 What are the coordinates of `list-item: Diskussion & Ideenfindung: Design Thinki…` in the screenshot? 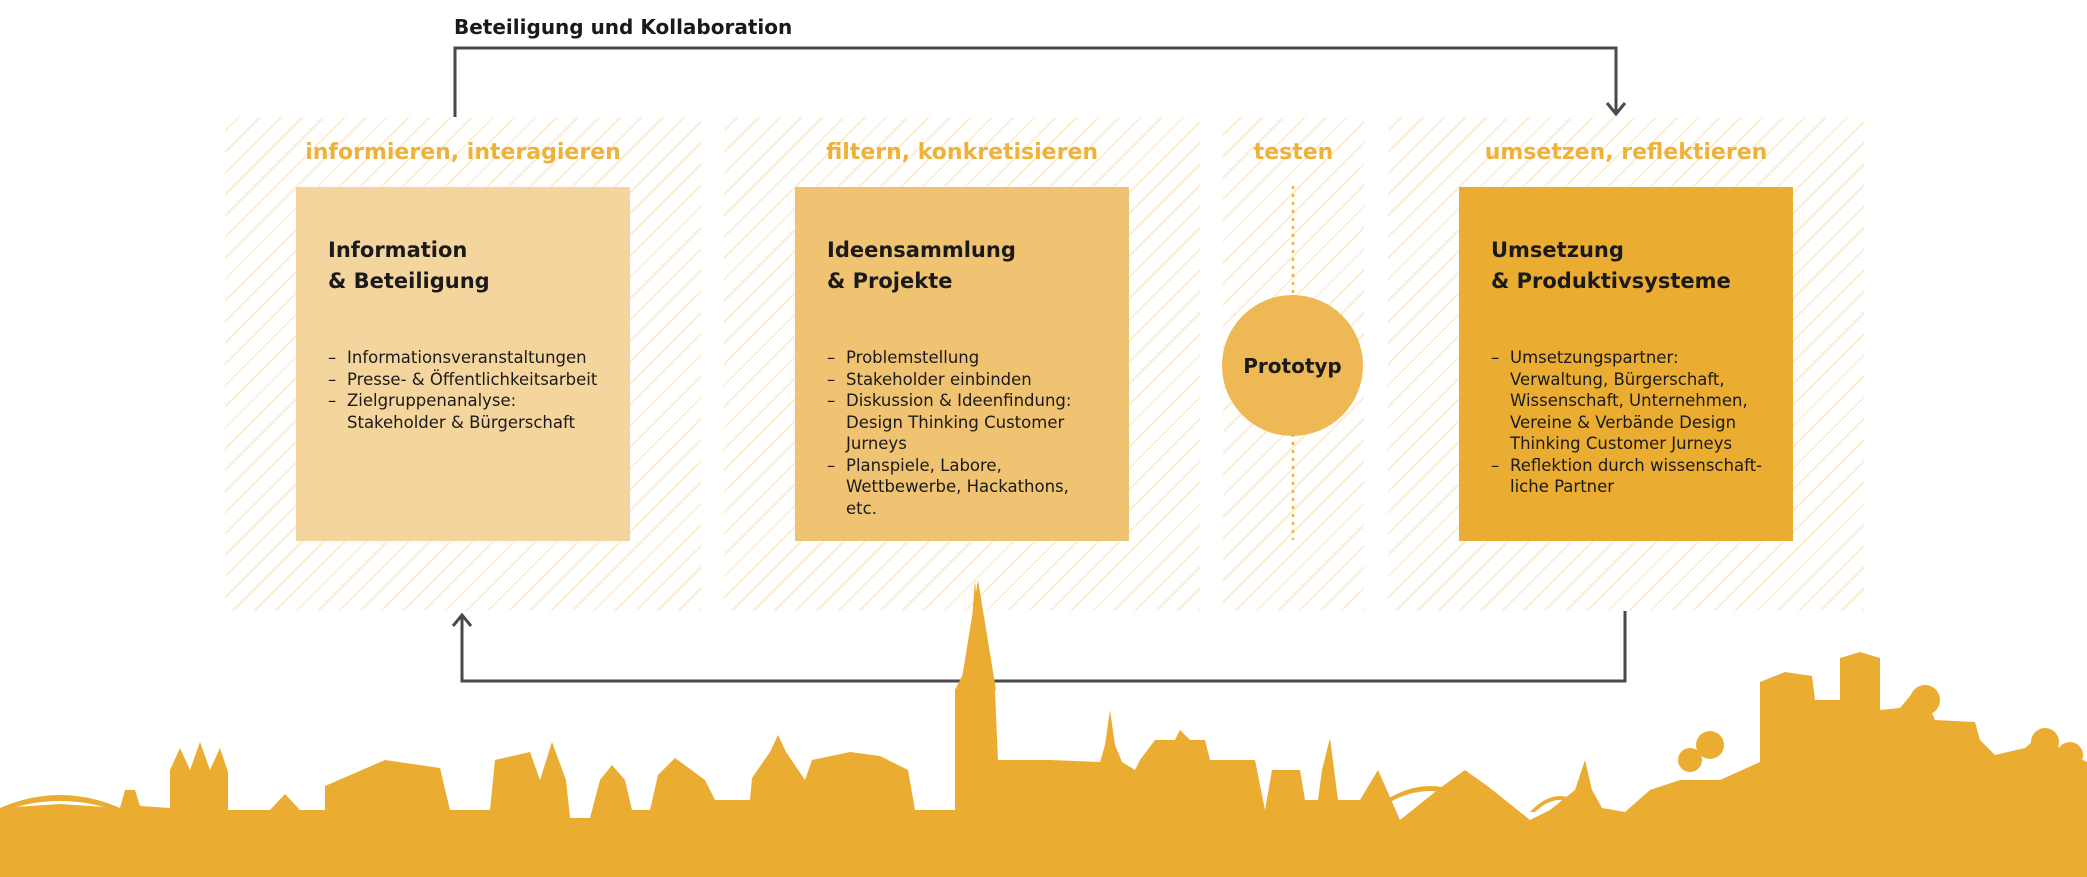 It's located at (966, 422).